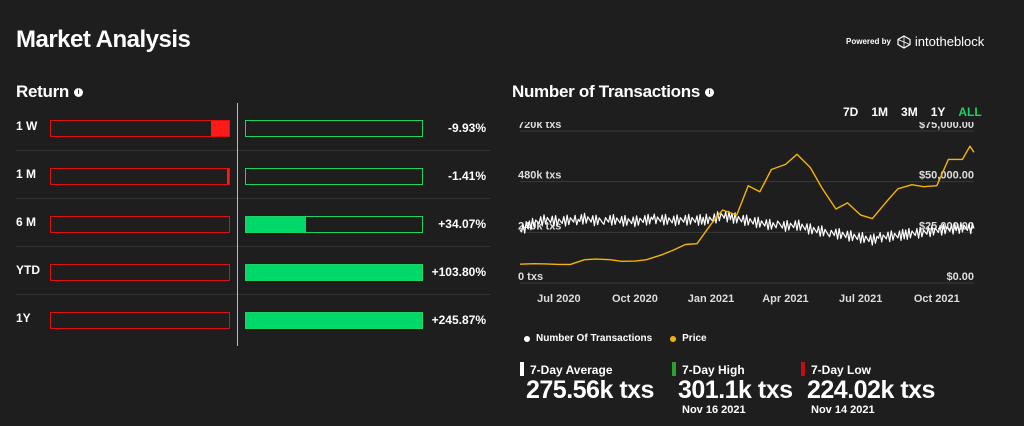  I want to click on return-period: 1 M, so click(26, 174).